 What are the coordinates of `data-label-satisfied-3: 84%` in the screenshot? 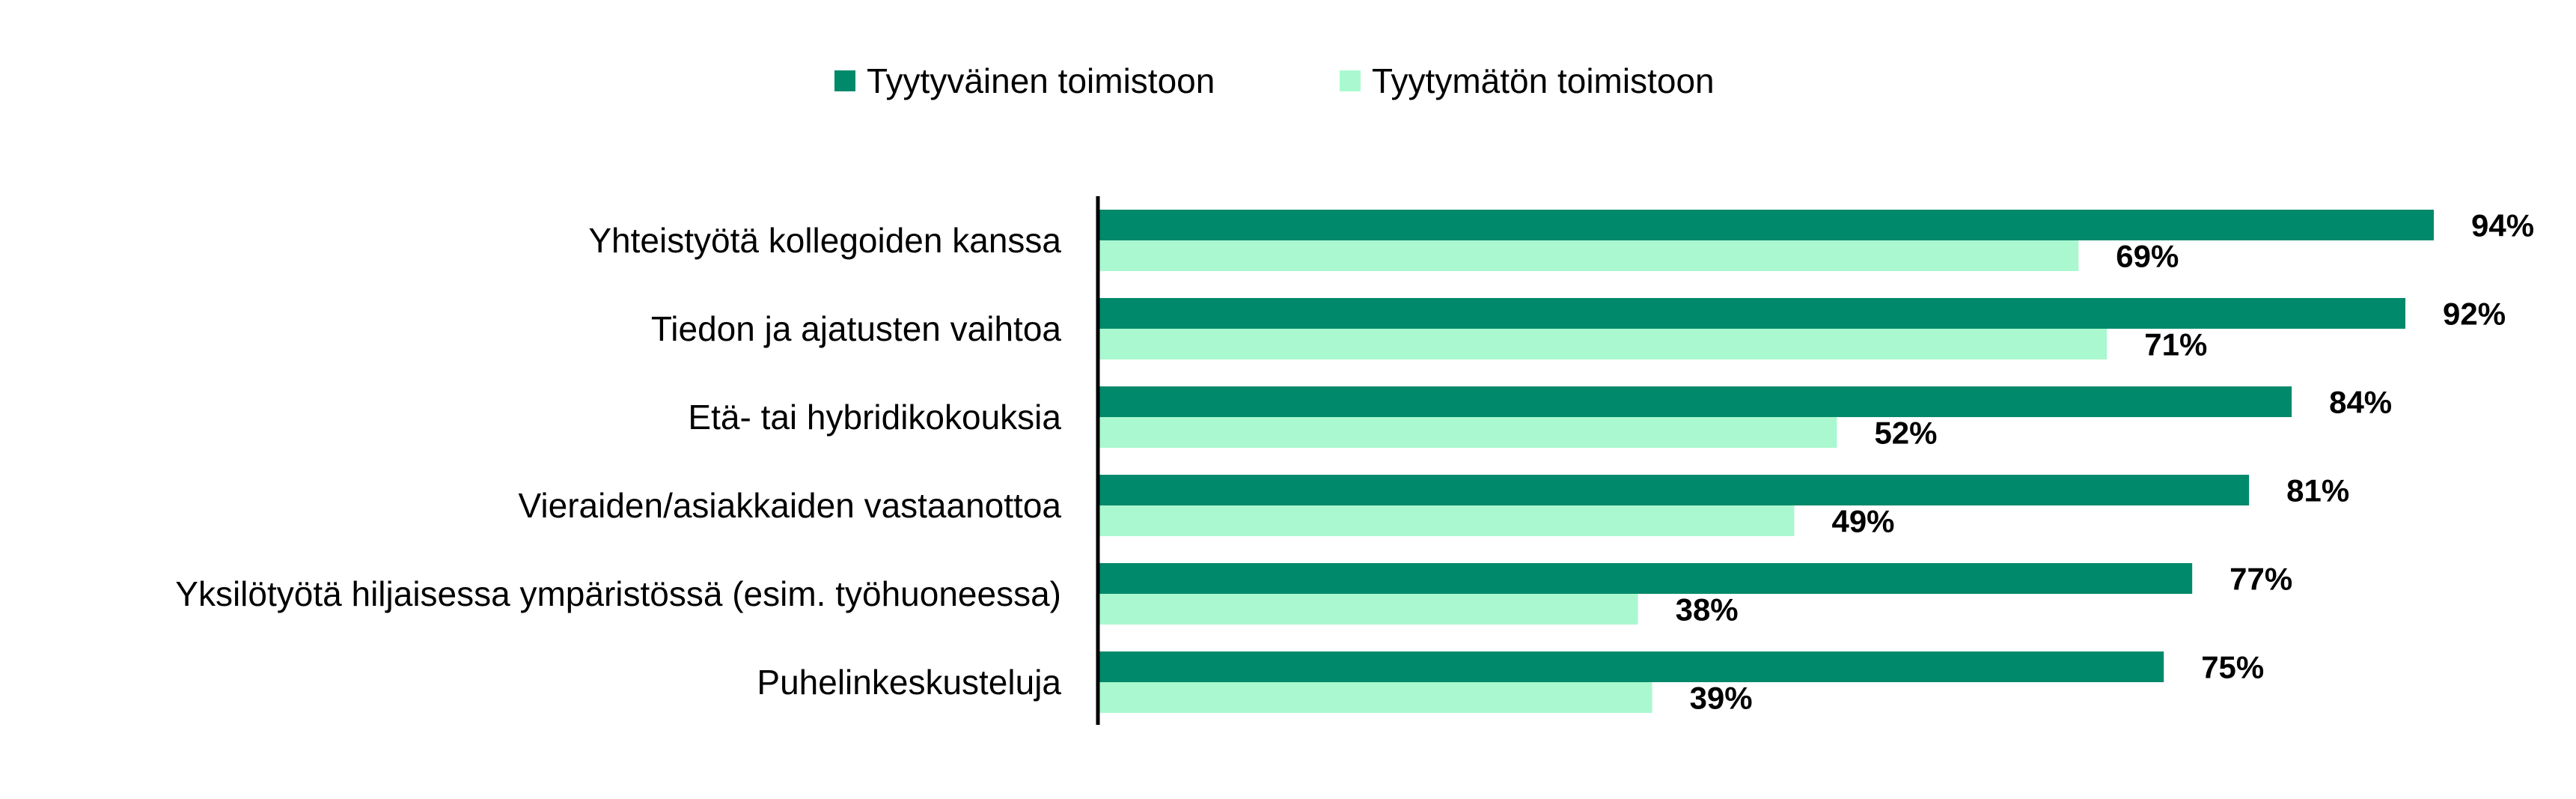 It's located at (2360, 403).